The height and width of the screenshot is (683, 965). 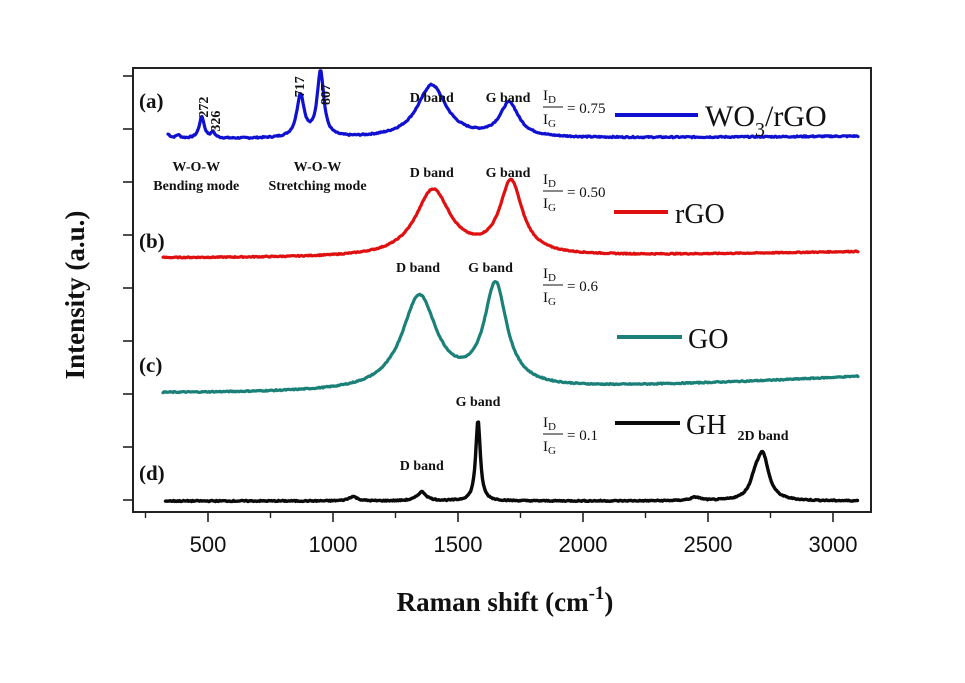 What do you see at coordinates (208, 544) in the screenshot?
I see `x-tick-label: 500` at bounding box center [208, 544].